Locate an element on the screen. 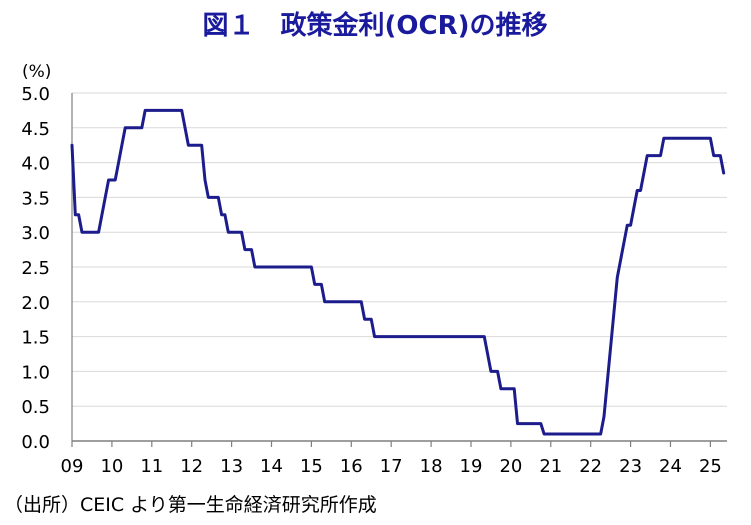 Image resolution: width=751 pixels, height=525 pixels. x-tick-labels: 09 10 11 12 13 14 15 16 17 18 19 20 21 22 23 24 25 is located at coordinates (391, 466).